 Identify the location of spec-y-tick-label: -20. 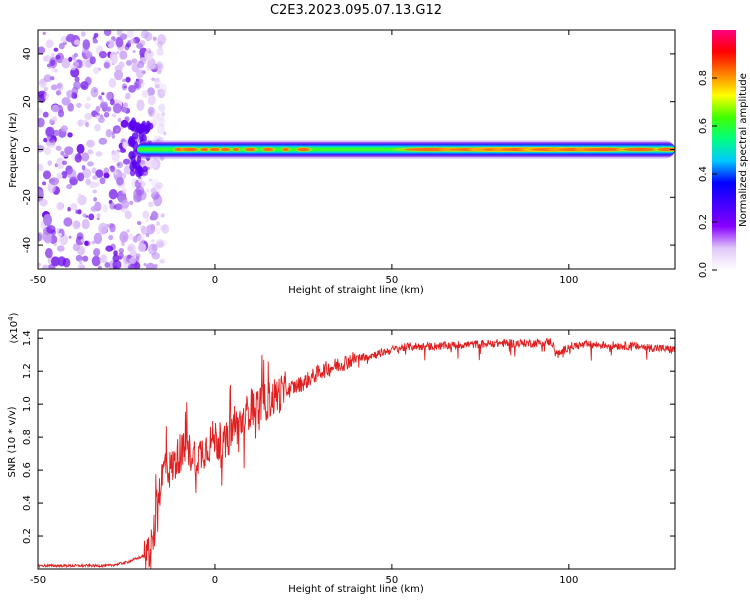
(27, 197).